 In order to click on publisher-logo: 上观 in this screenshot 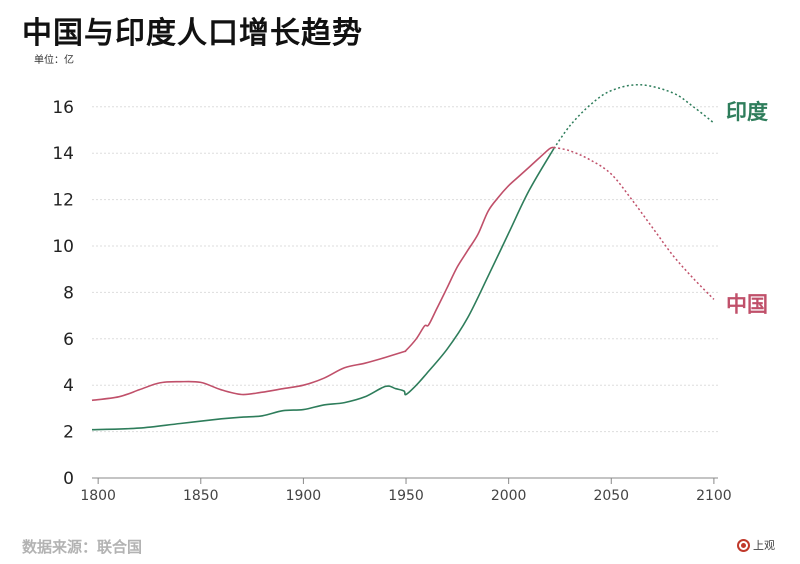, I will do `click(756, 545)`.